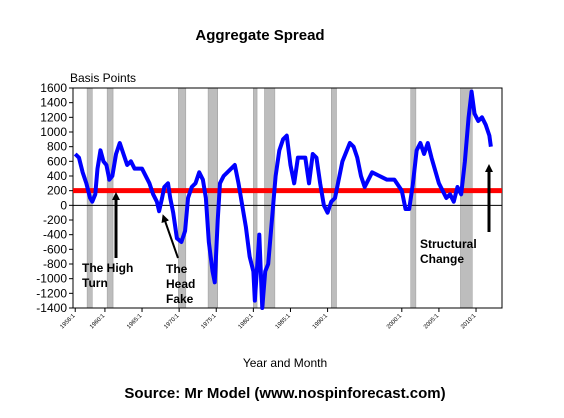 This screenshot has height=418, width=564. Describe the element at coordinates (103, 78) in the screenshot. I see `y-axis-label: Basis Points` at that location.